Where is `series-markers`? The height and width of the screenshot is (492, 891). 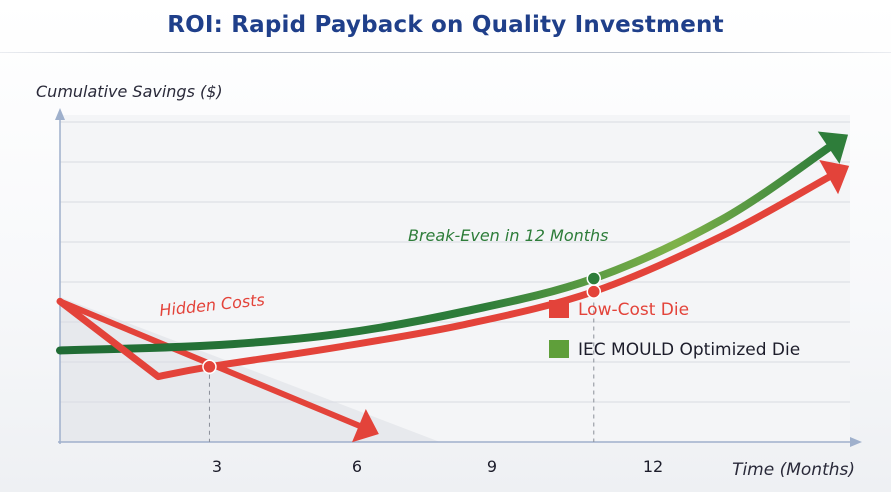 series-markers is located at coordinates (402, 323).